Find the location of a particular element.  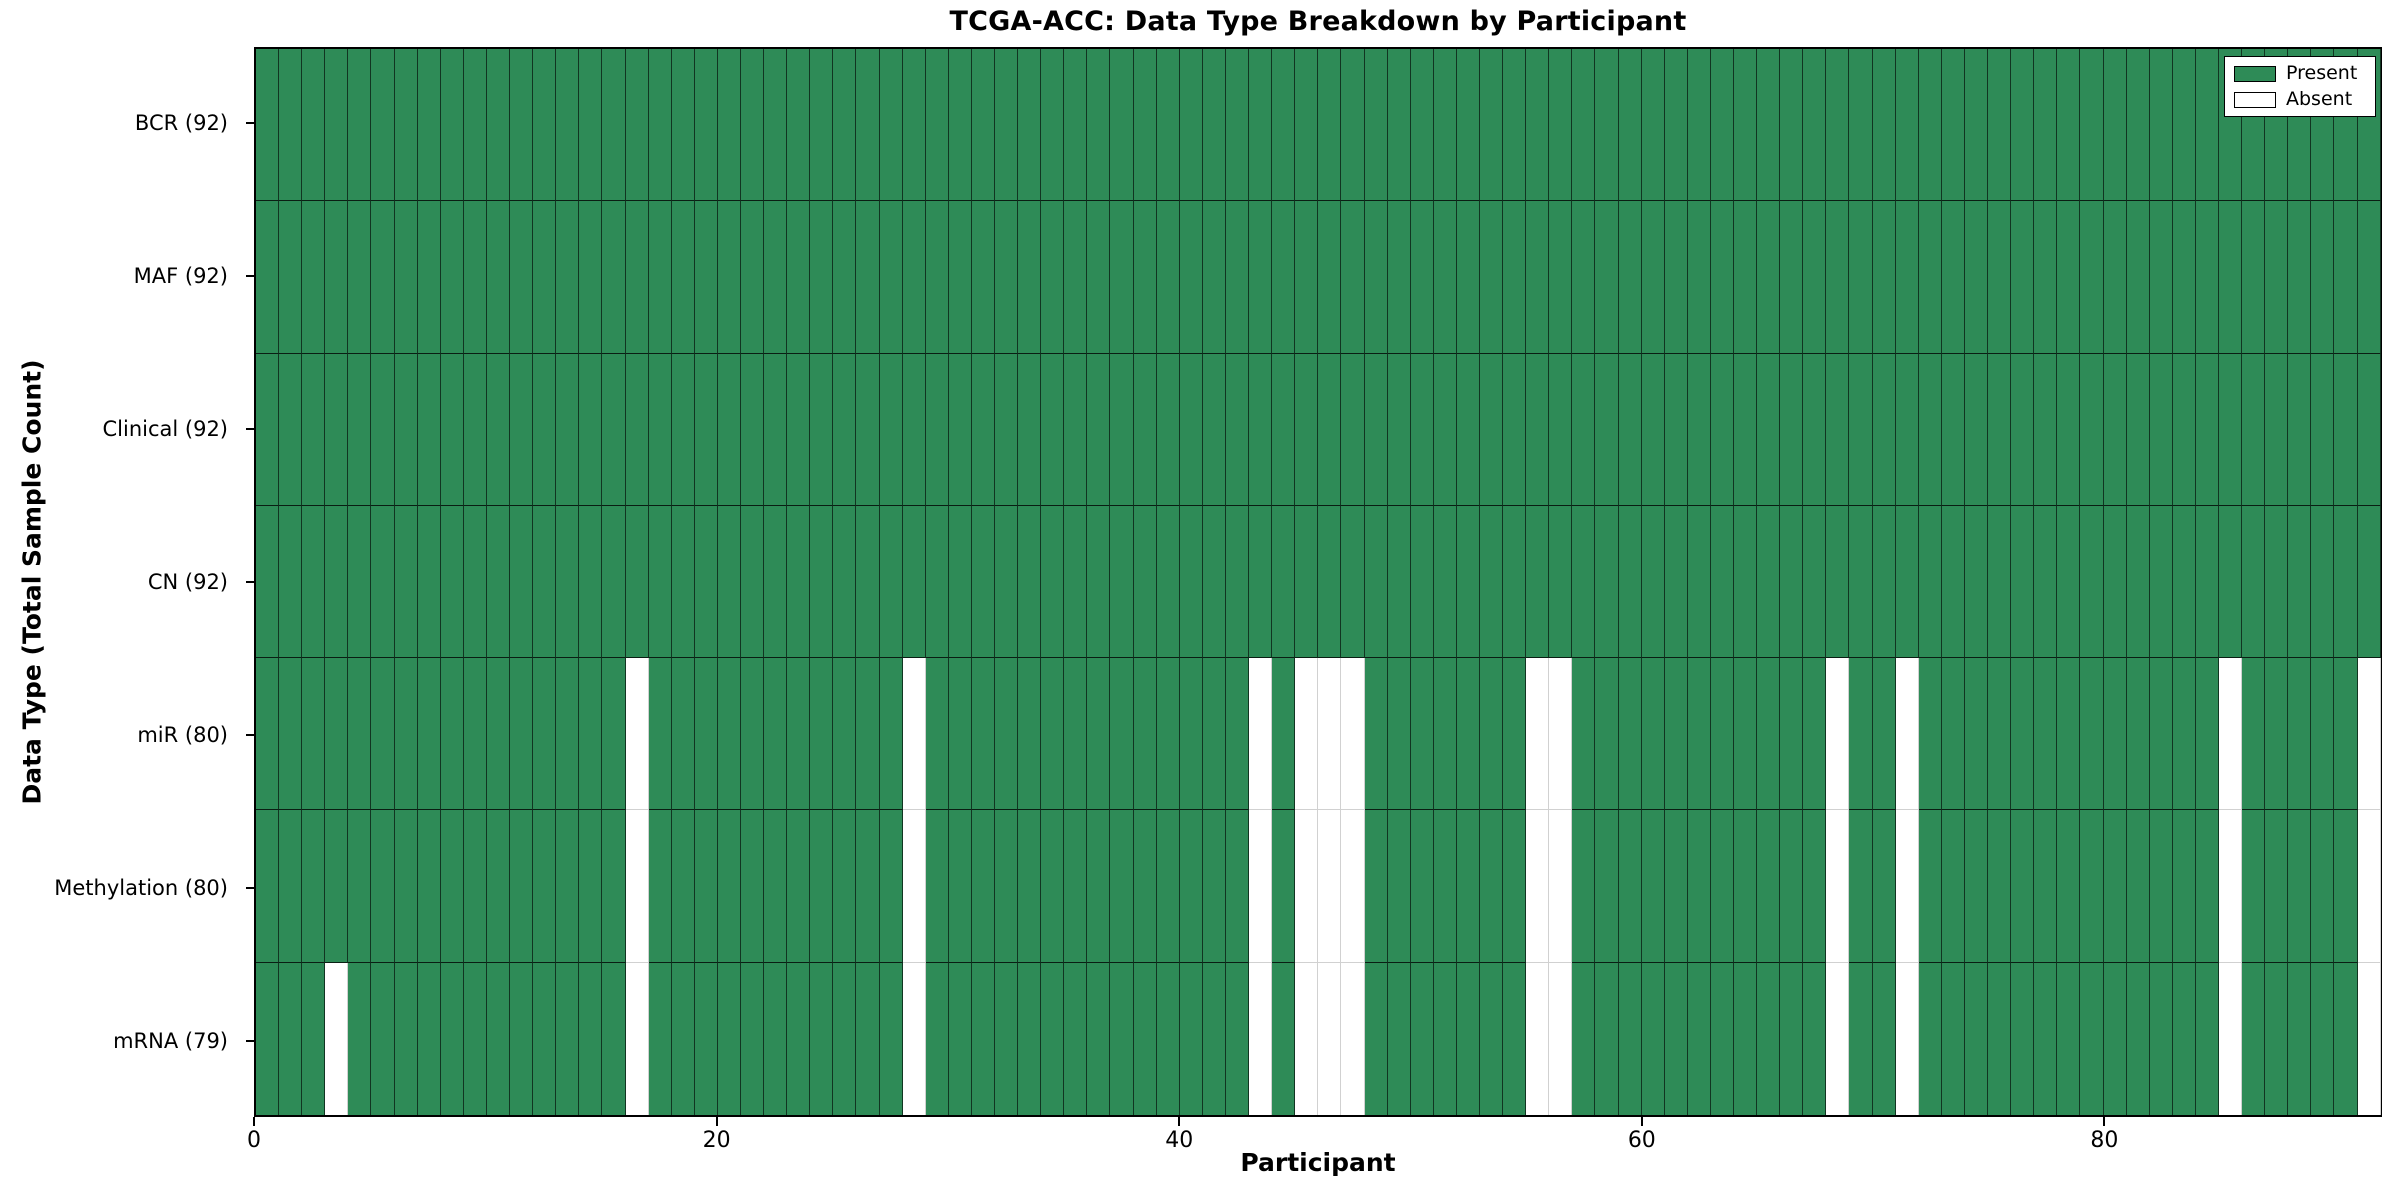

cell-cn-p46 is located at coordinates (1330, 582).